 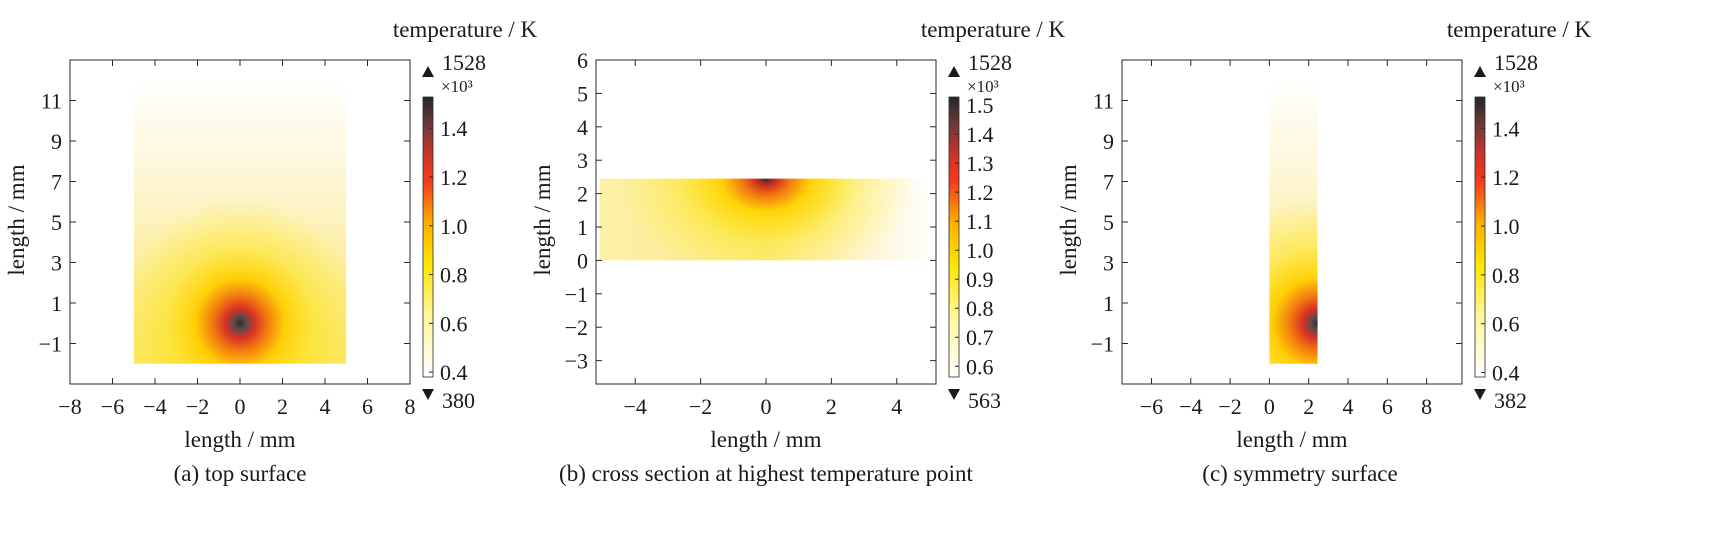 What do you see at coordinates (582, 260) in the screenshot?
I see `y-tick-label: 0` at bounding box center [582, 260].